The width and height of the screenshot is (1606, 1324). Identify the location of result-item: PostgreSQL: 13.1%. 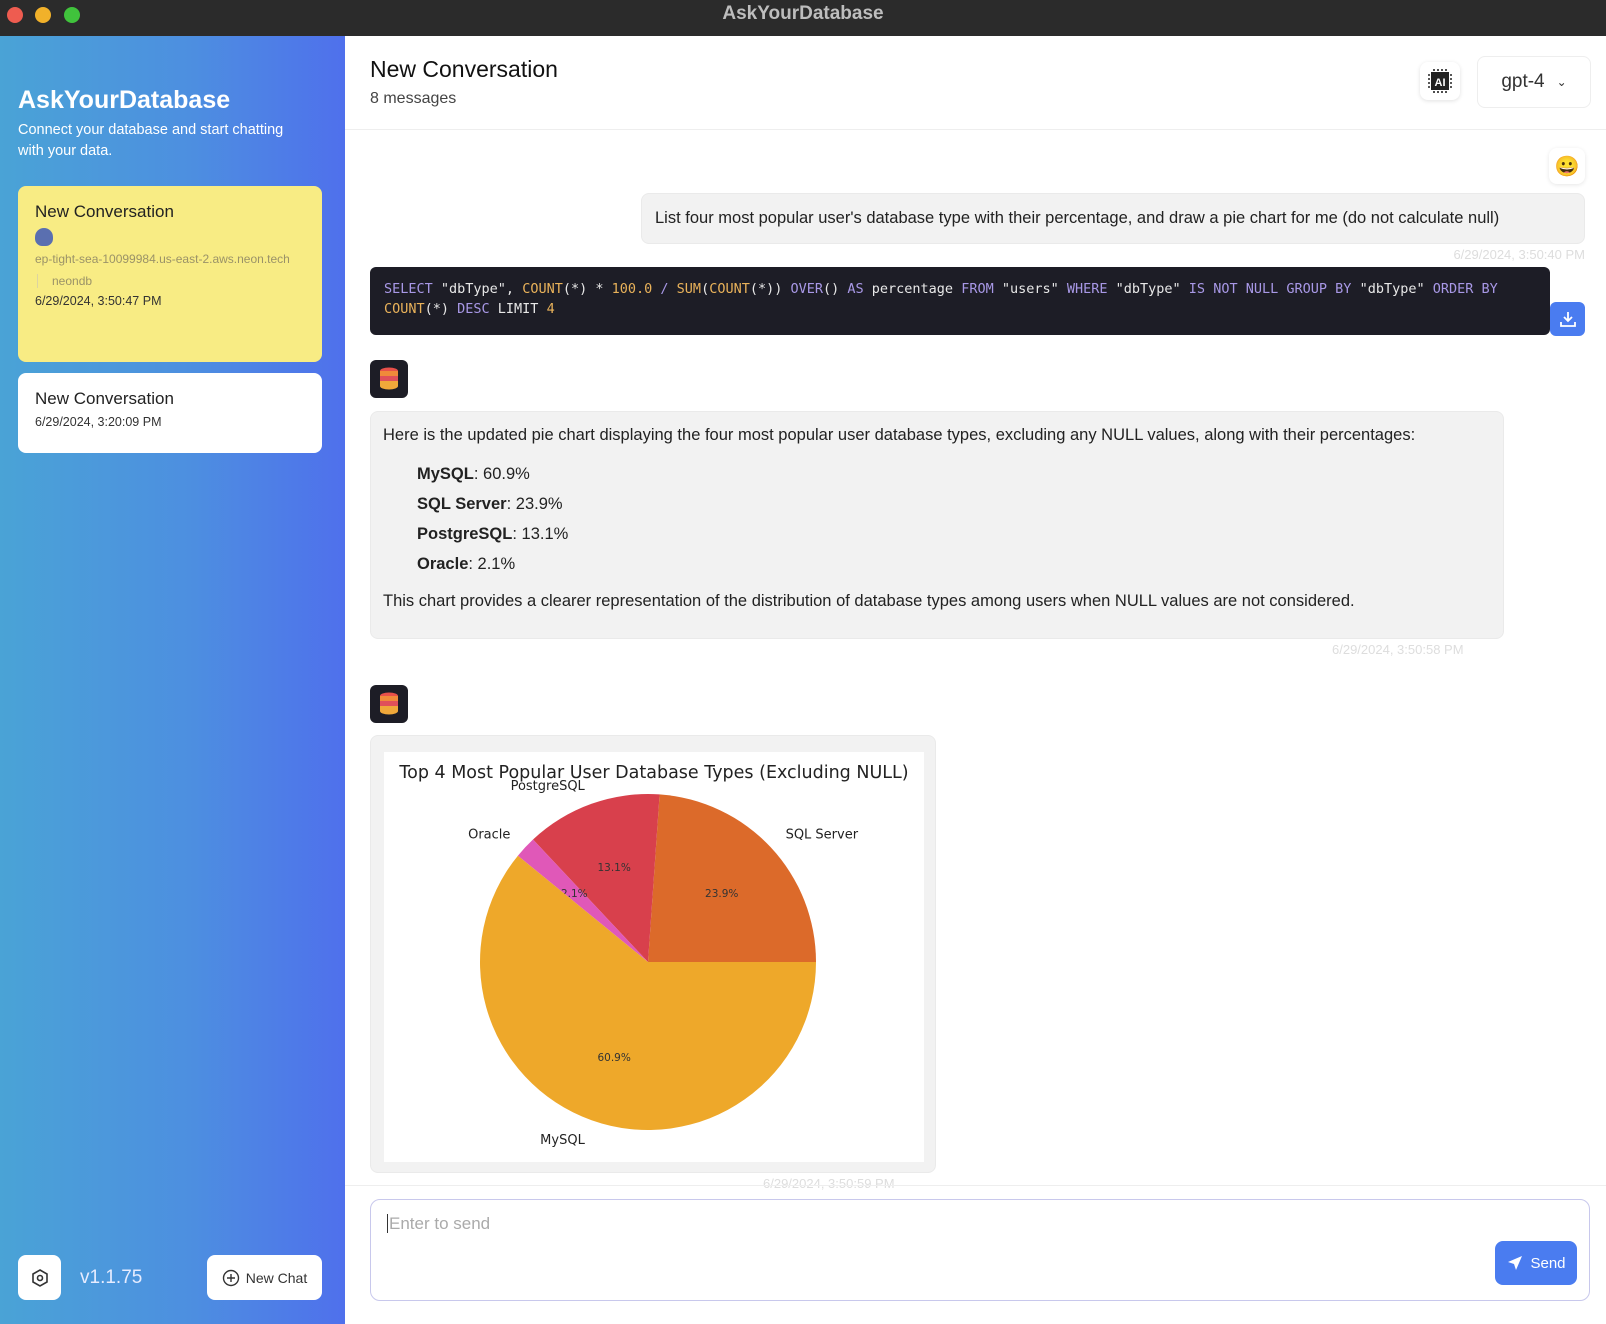
(493, 534).